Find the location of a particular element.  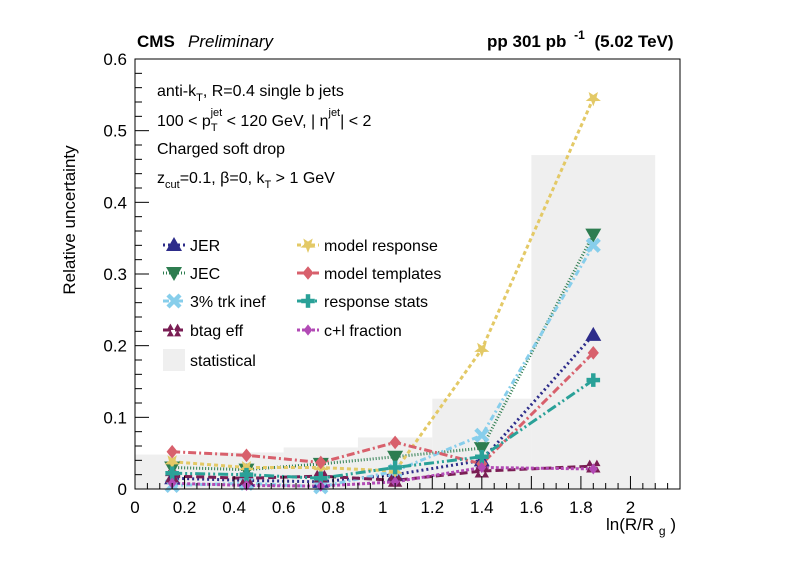

ann1-a-sub: T is located at coordinates (199, 98).